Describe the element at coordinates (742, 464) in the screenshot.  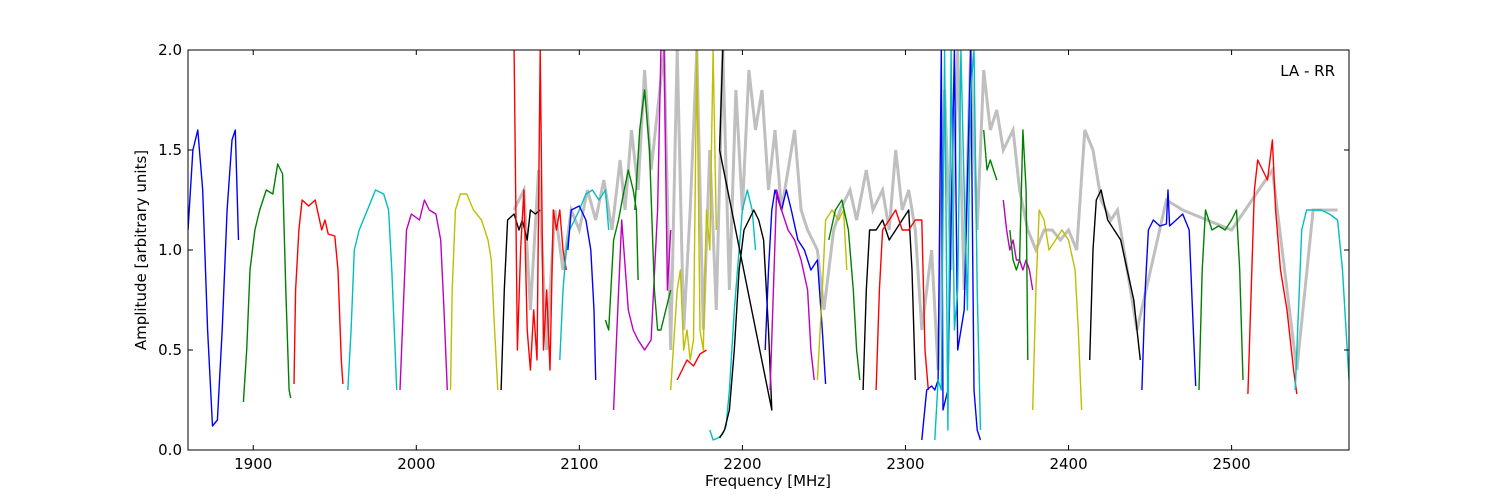
I see `x-tick-label: 2200` at that location.